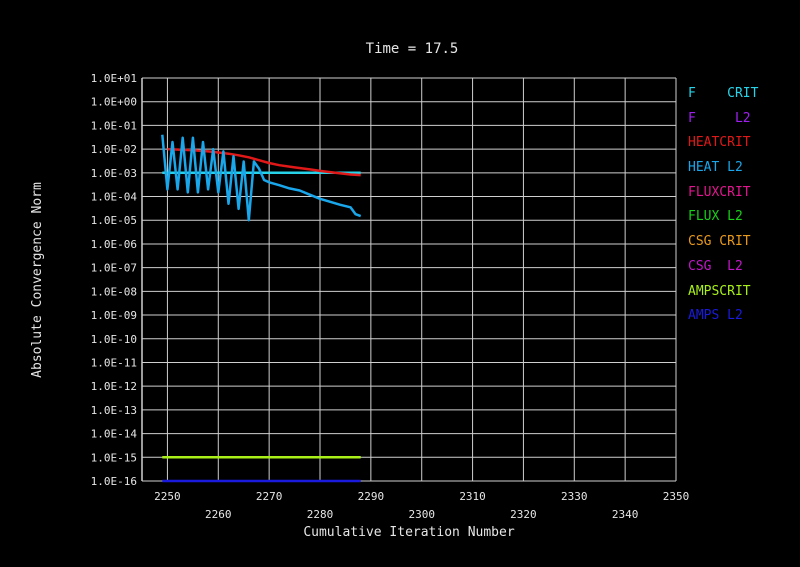  Describe the element at coordinates (412, 49) in the screenshot. I see `chart-title: Time = 17.5` at that location.